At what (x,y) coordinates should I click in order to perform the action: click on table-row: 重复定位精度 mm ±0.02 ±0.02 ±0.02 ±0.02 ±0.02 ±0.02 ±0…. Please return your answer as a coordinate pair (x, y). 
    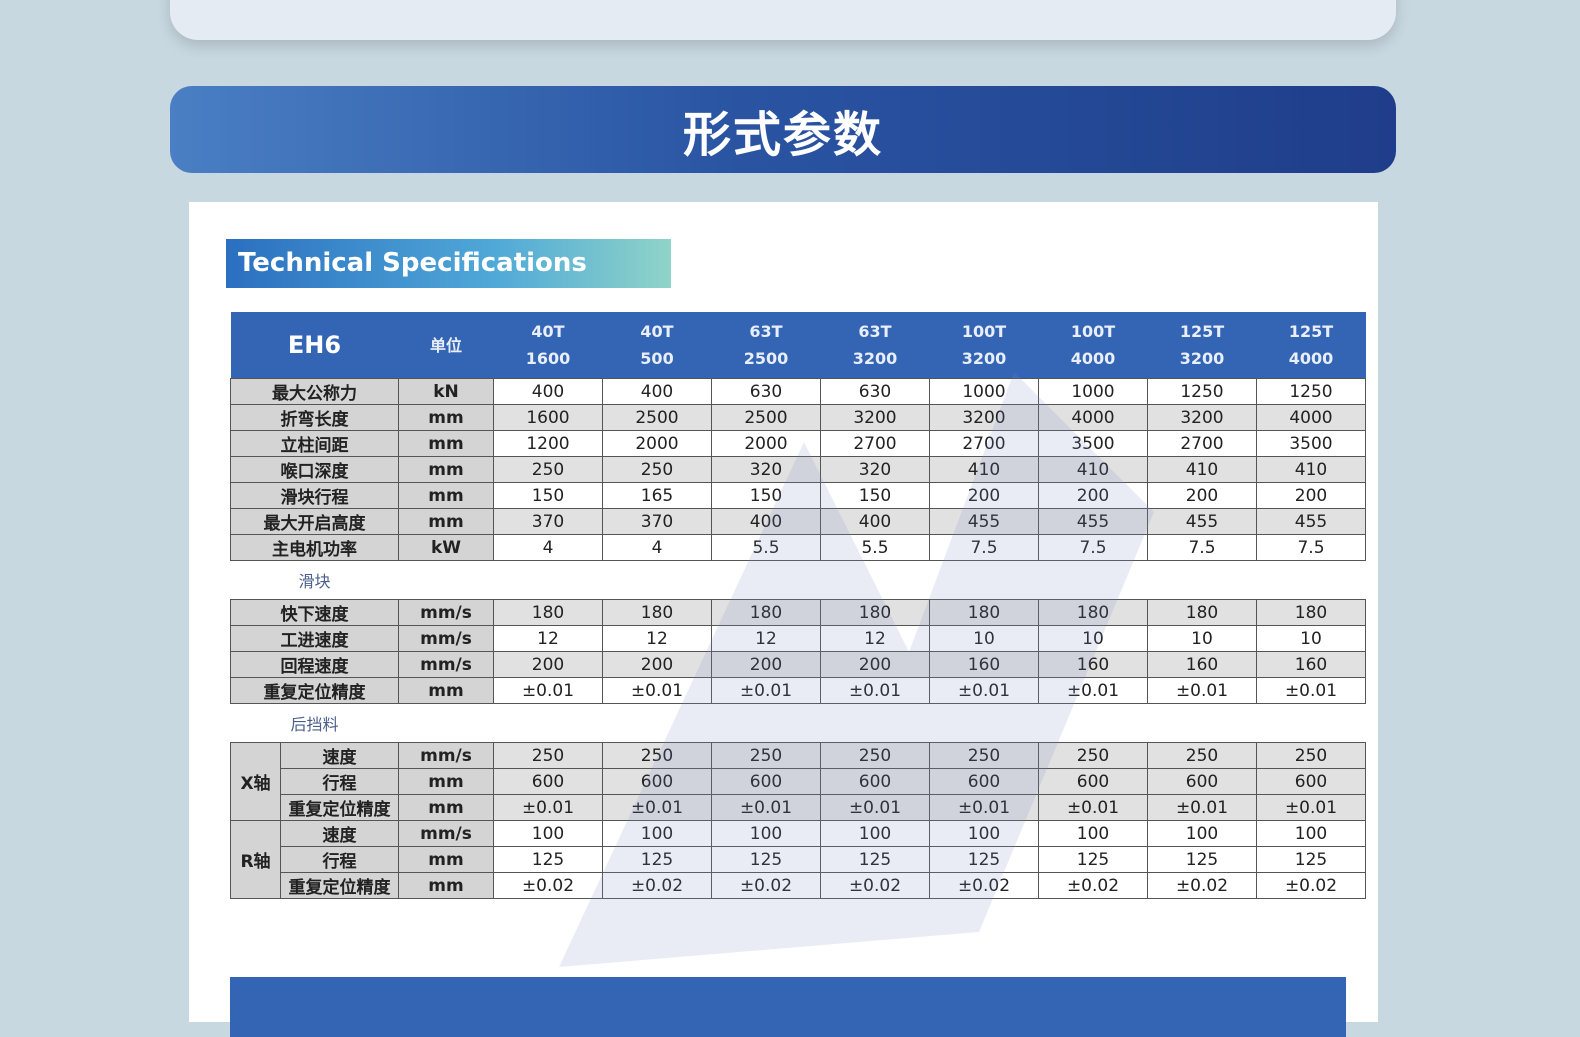
    Looking at the image, I should click on (798, 885).